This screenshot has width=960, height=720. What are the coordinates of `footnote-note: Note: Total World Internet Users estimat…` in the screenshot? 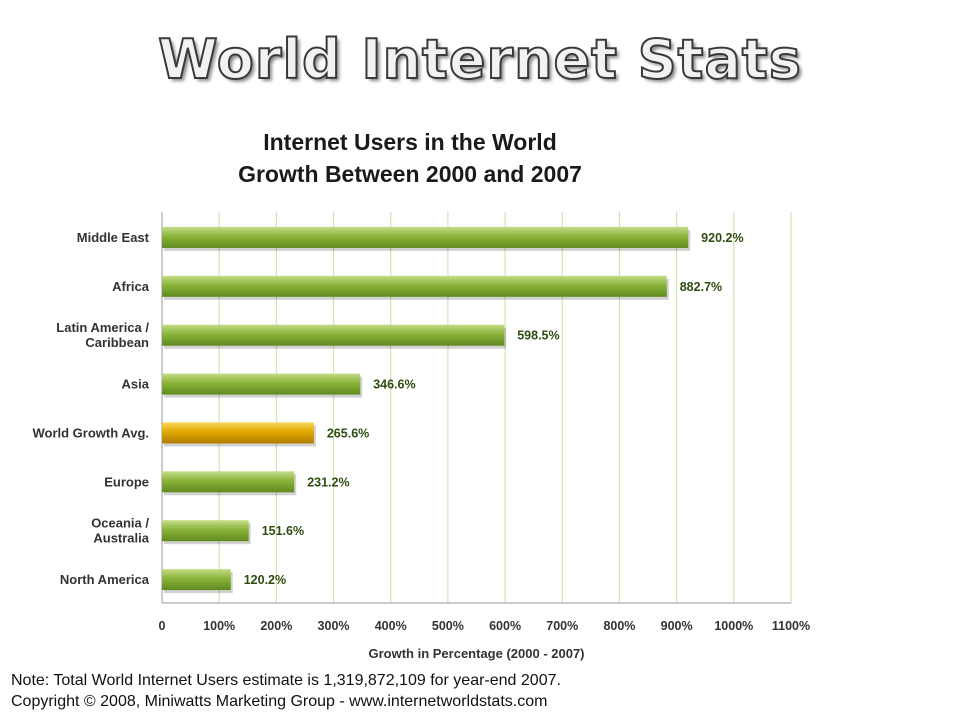 It's located at (286, 680).